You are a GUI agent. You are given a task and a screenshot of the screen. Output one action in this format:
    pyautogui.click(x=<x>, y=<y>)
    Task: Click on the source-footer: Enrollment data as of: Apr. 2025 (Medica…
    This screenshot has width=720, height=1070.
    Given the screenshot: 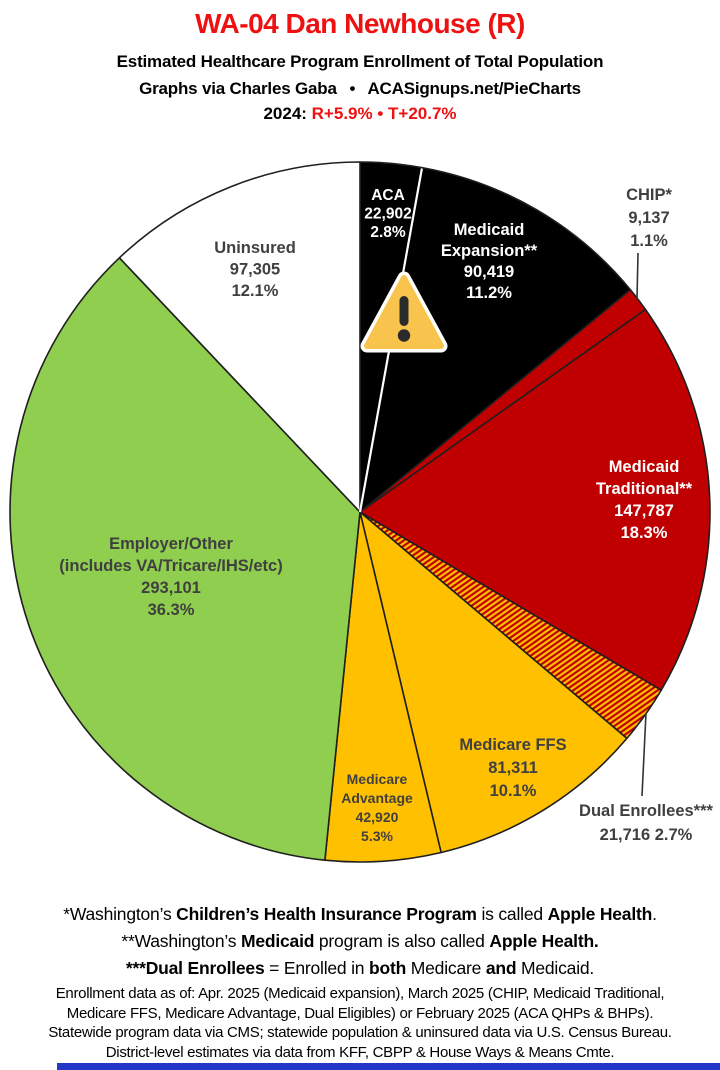 What is the action you would take?
    pyautogui.click(x=360, y=1023)
    